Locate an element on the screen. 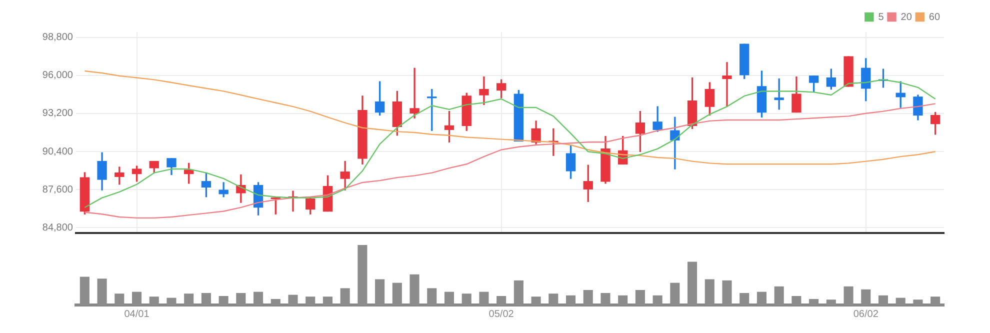  y-tick-label: 87,600 is located at coordinates (58, 190).